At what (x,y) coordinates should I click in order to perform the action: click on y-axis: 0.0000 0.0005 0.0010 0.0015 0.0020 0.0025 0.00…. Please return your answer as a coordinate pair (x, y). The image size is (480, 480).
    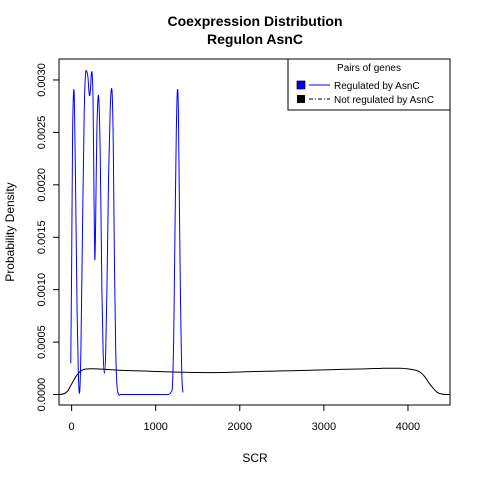
    Looking at the image, I should click on (47, 237).